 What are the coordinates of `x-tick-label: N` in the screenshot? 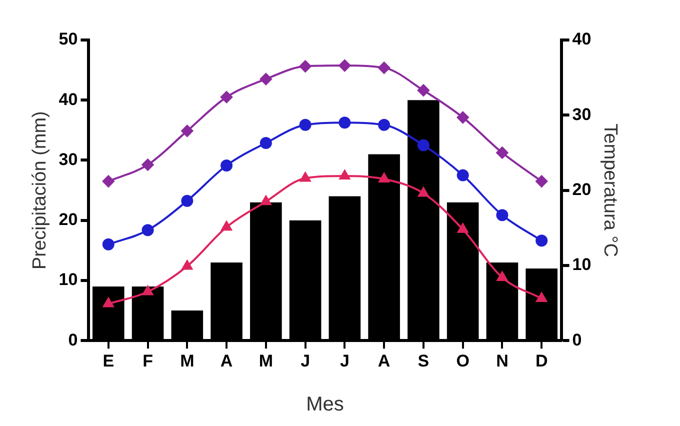 It's located at (502, 360).